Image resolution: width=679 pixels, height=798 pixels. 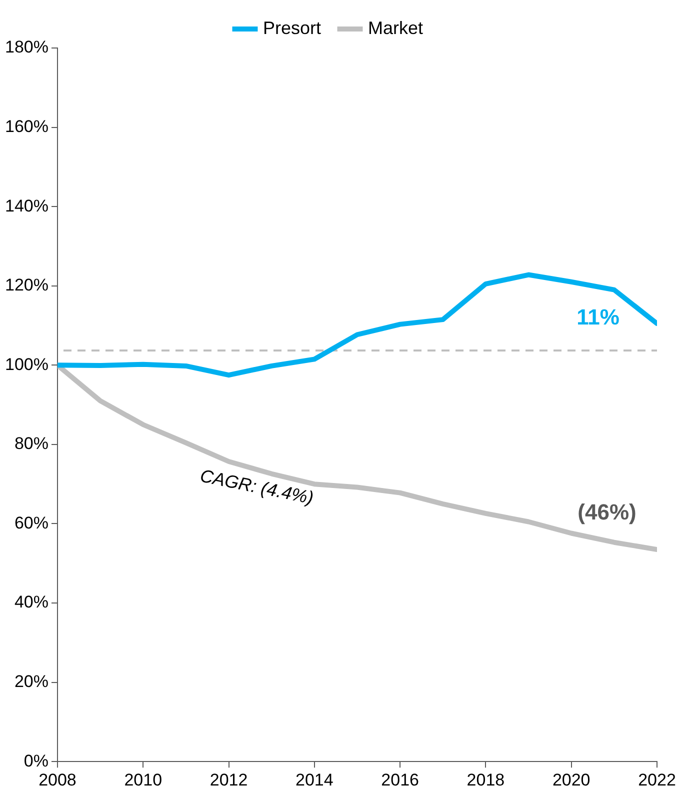 What do you see at coordinates (57, 780) in the screenshot?
I see `x-tick-label: 2008` at bounding box center [57, 780].